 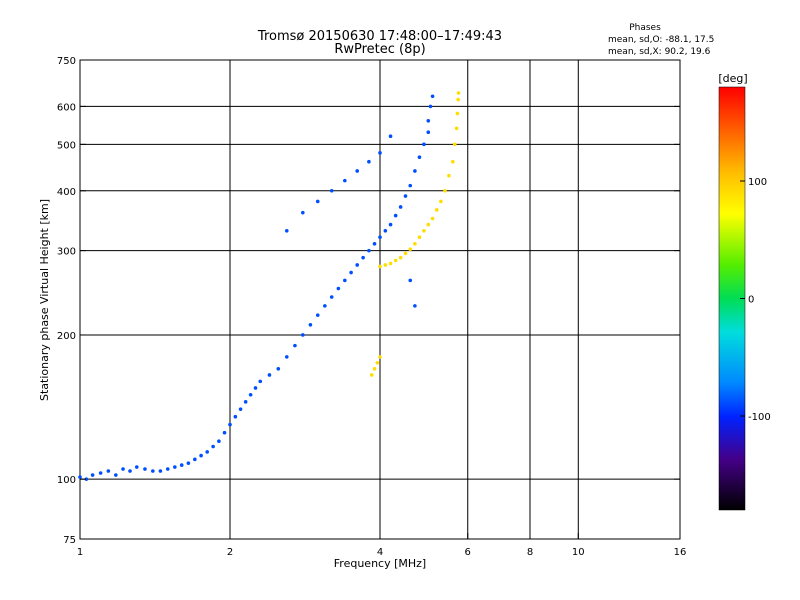 I want to click on y-tick-label: 300, so click(x=66, y=252).